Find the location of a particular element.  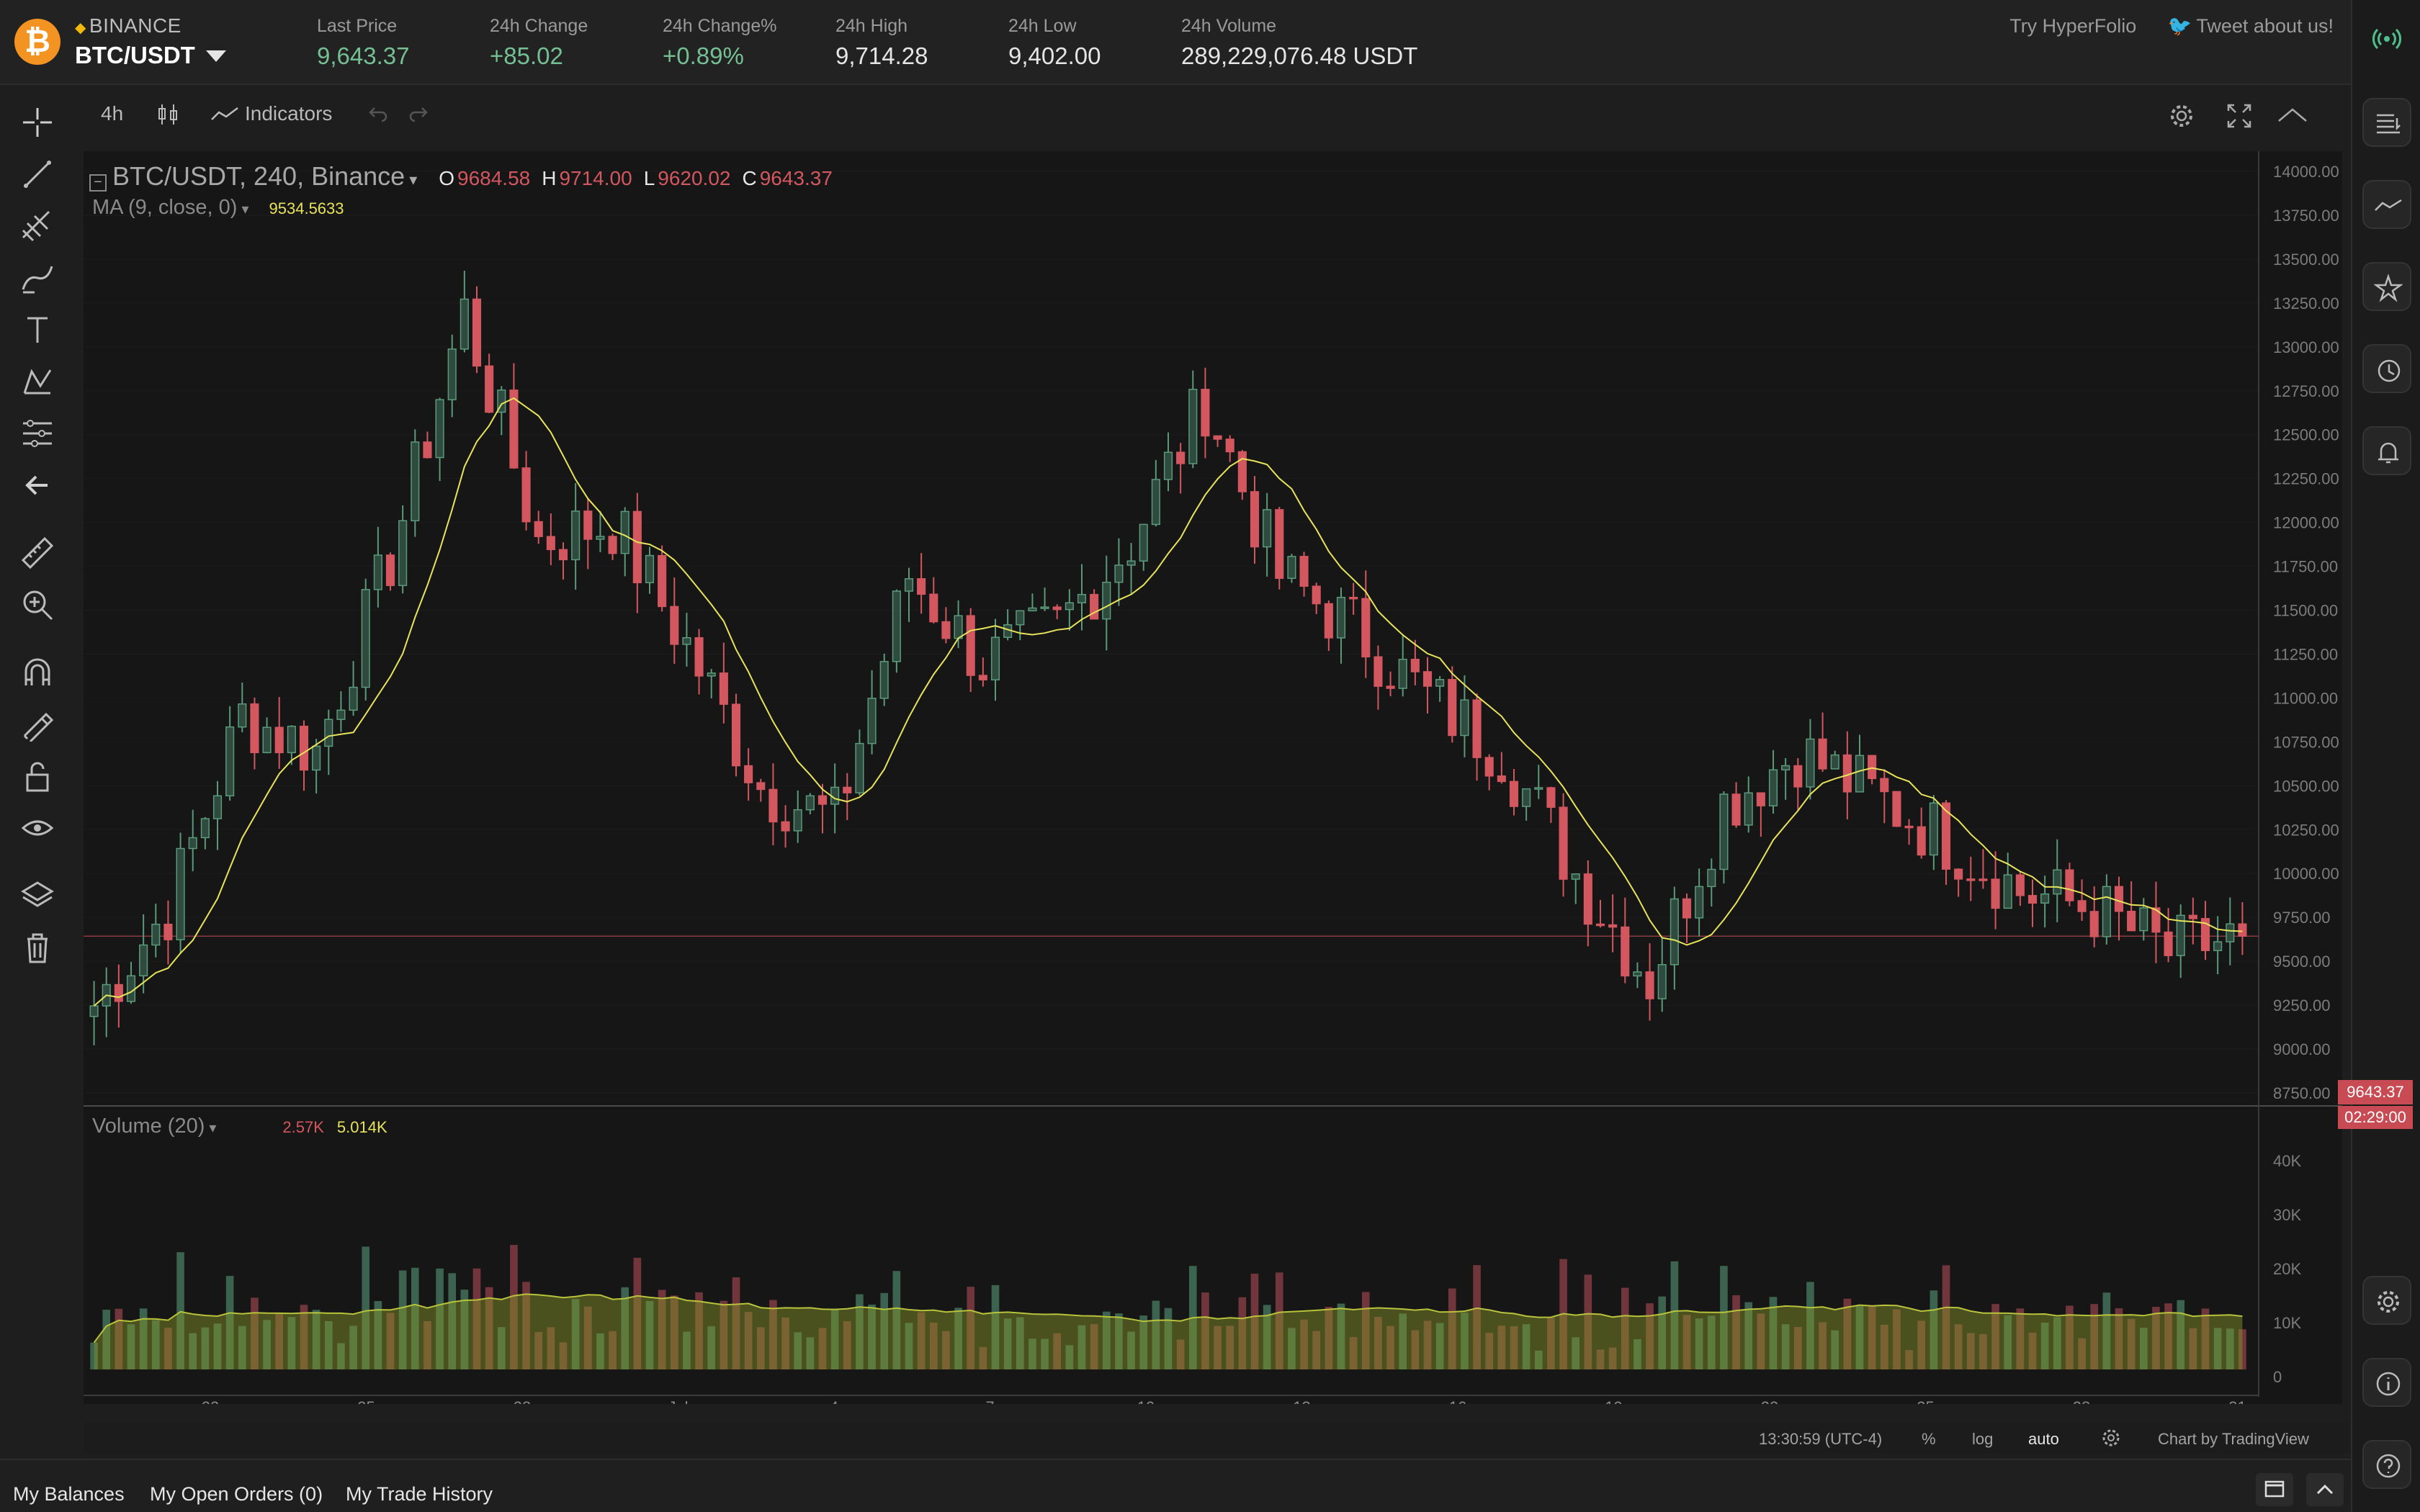

crosshair-icon is located at coordinates (37, 124).